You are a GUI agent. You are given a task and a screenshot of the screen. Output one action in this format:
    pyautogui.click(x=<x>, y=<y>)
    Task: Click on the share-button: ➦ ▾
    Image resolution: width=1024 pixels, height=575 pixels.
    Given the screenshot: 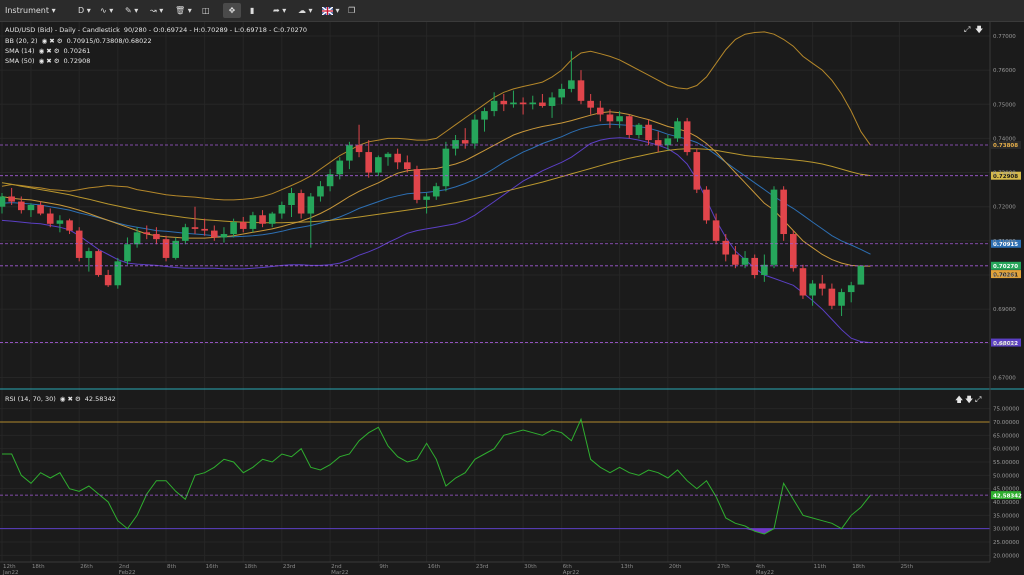 What is the action you would take?
    pyautogui.click(x=279, y=10)
    